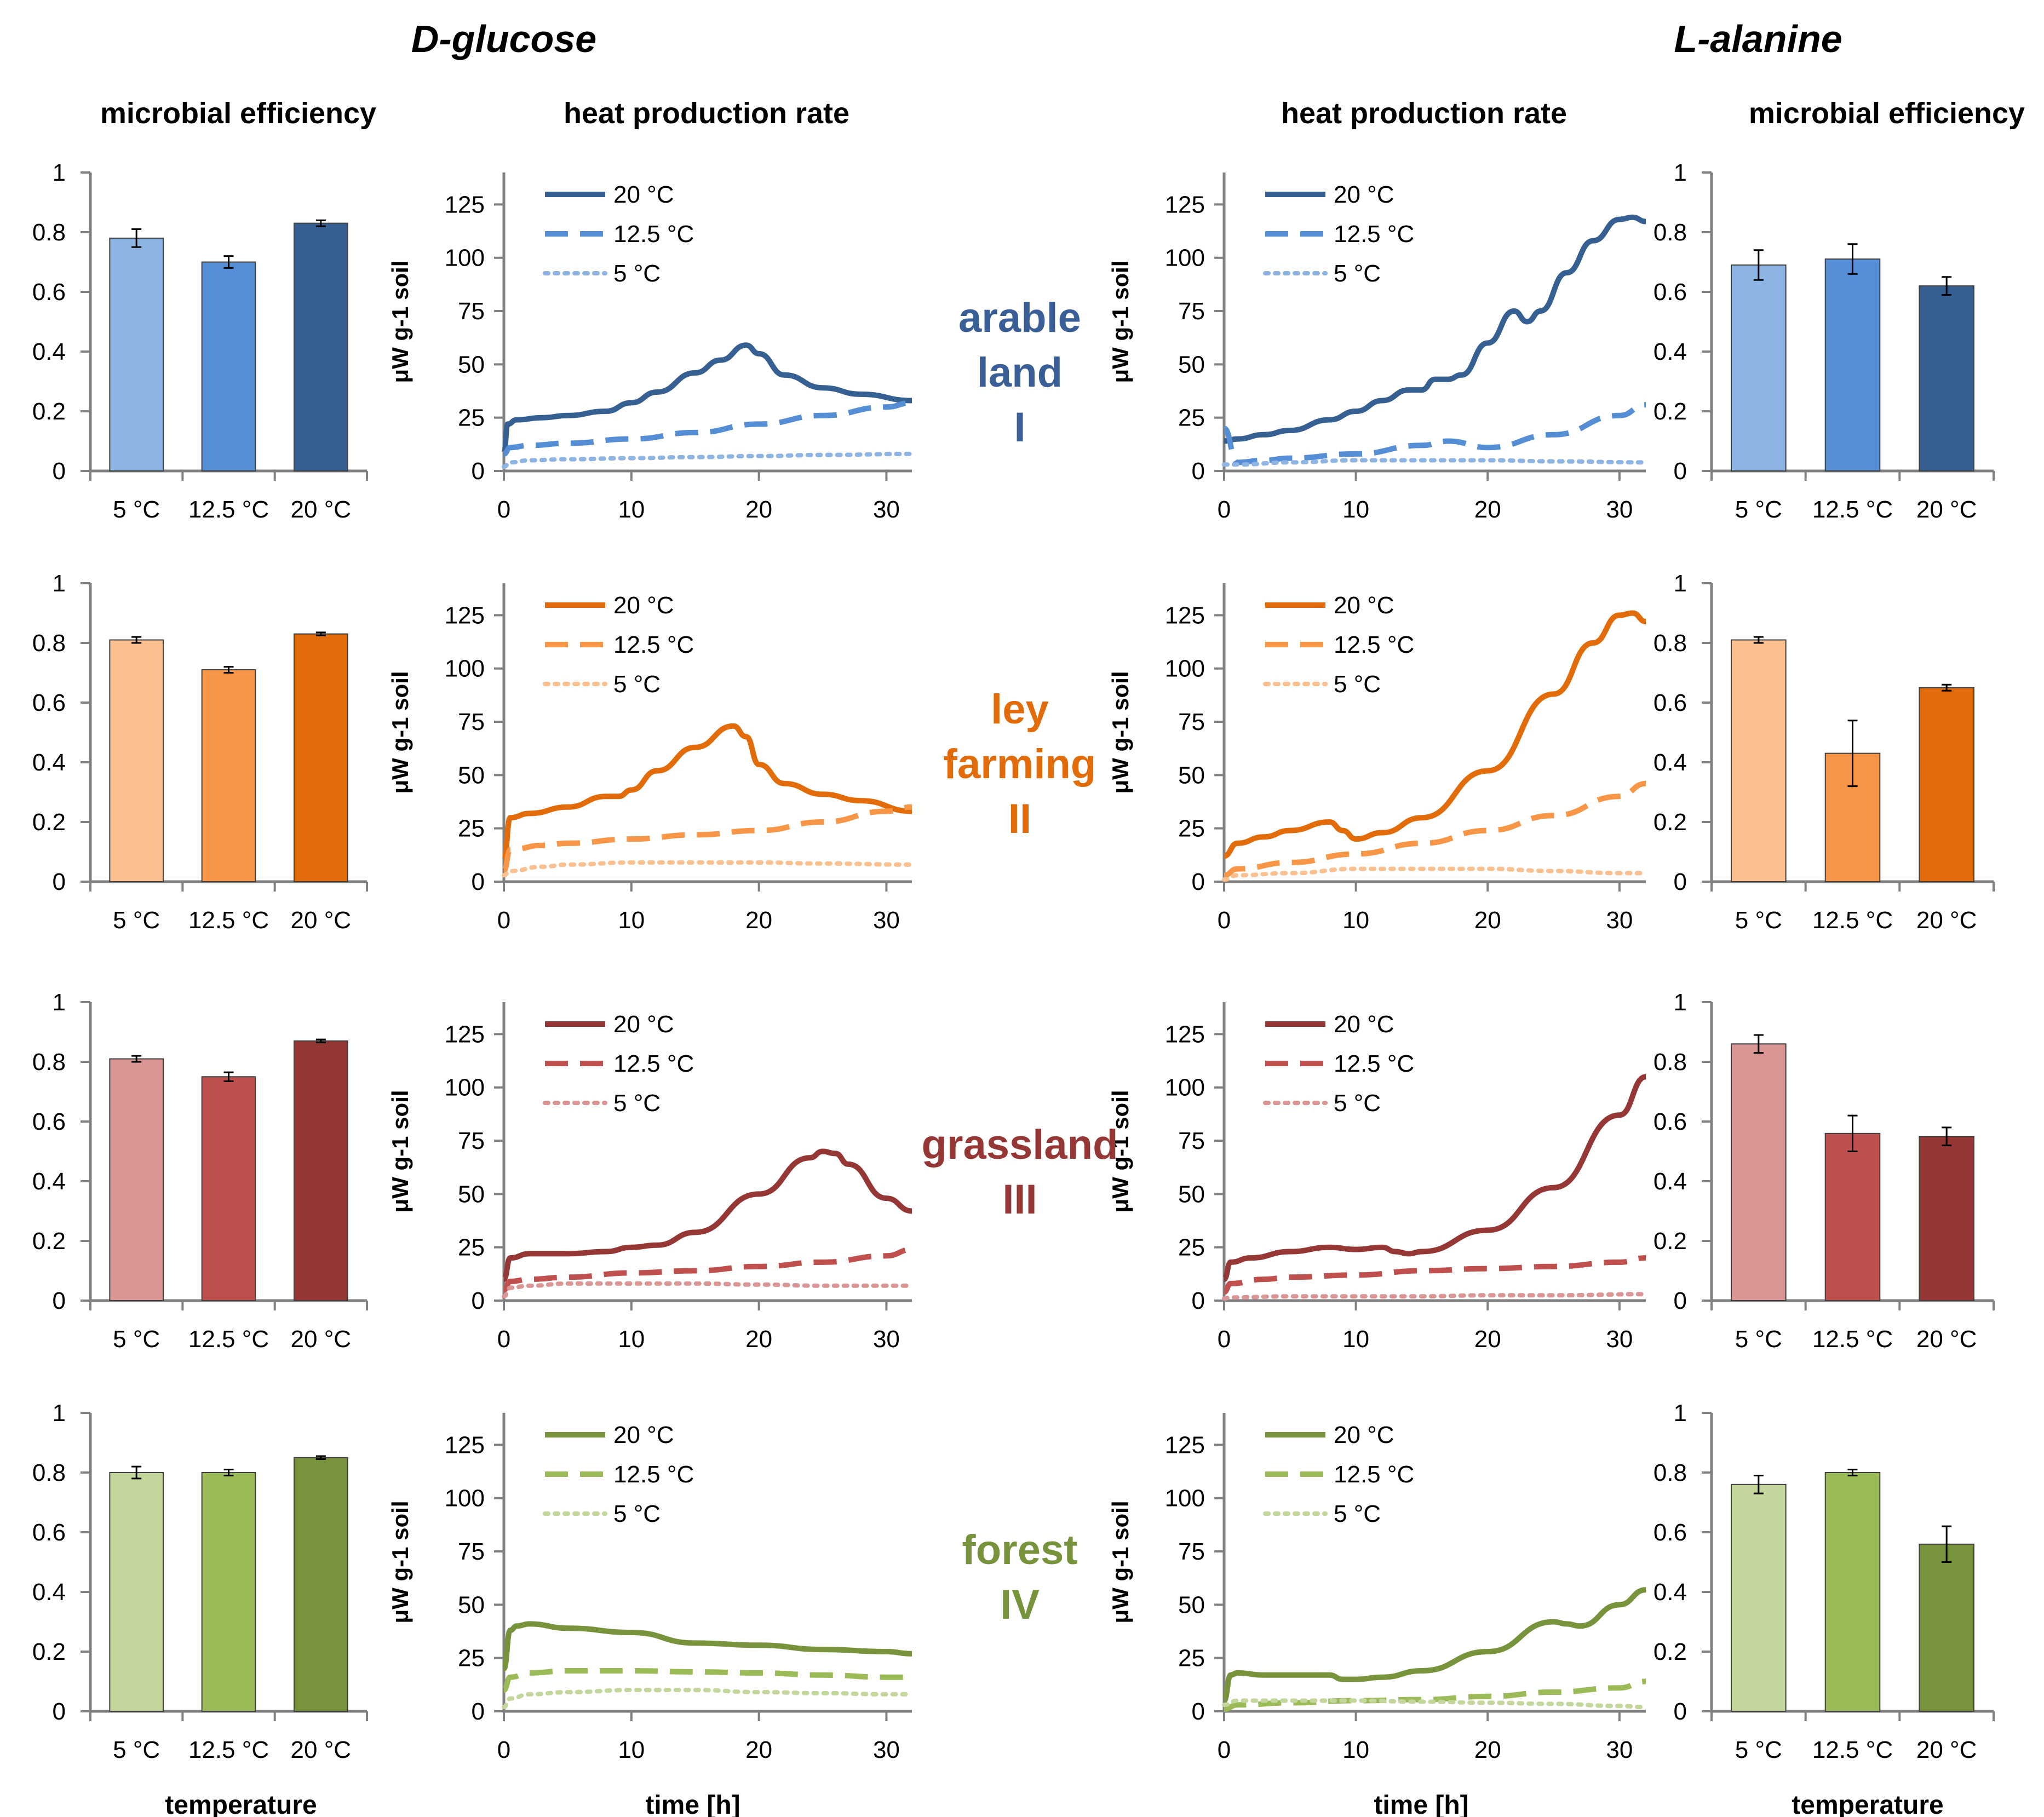 The image size is (2044, 1817). Describe the element at coordinates (1020, 819) in the screenshot. I see `row-label-2-line-3: II` at that location.